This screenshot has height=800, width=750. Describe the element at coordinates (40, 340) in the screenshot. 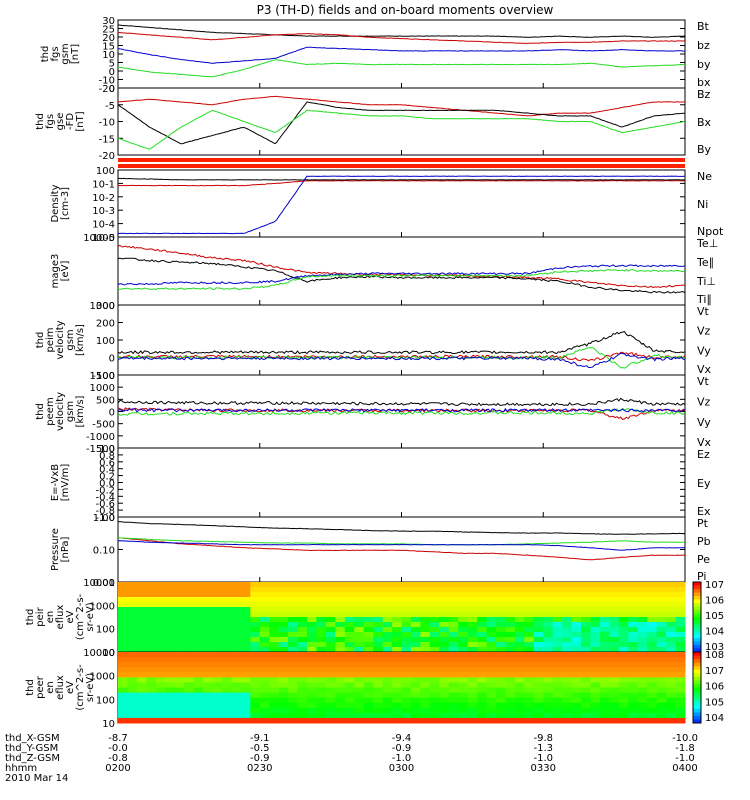

I see `y-axis-label-line: thd` at that location.